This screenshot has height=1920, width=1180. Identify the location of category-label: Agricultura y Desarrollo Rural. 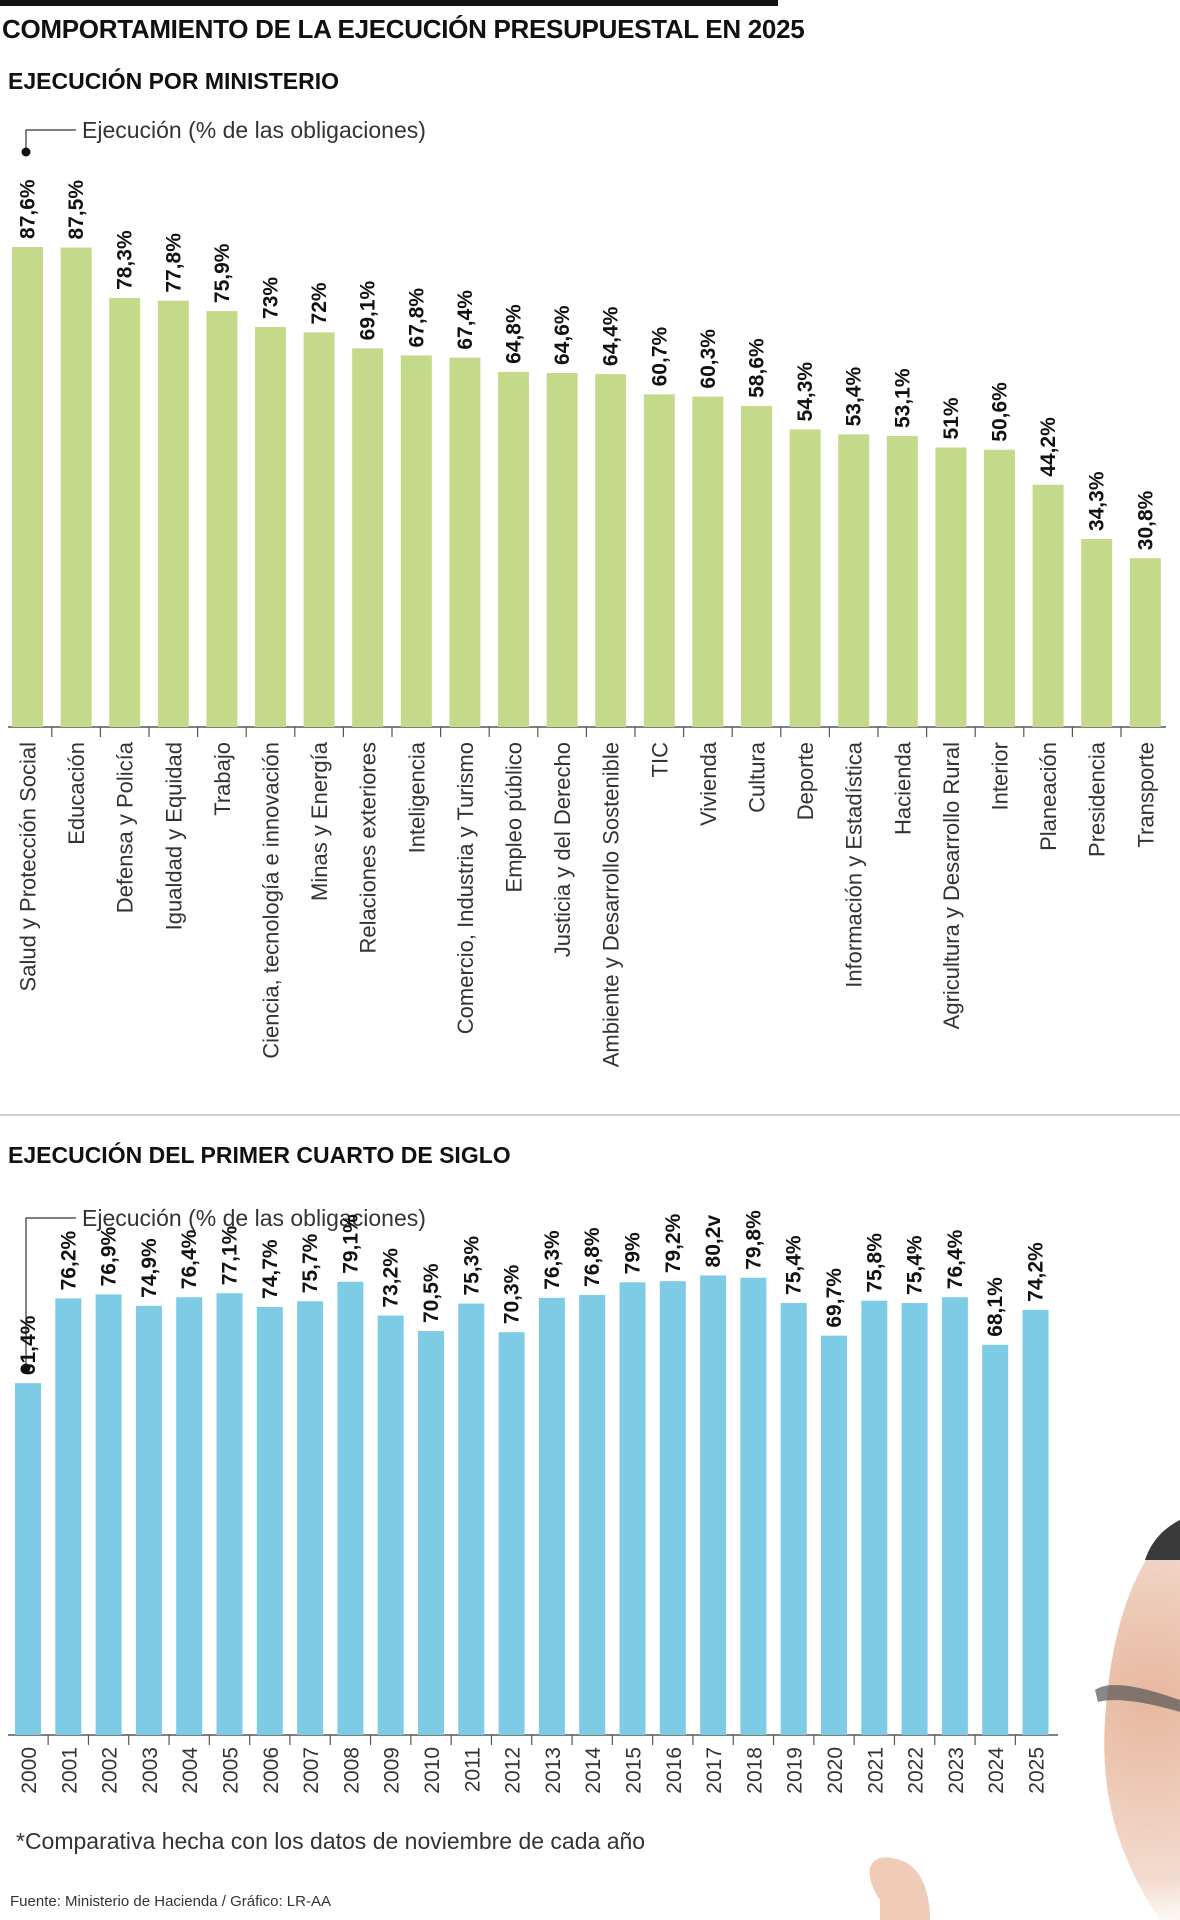
(951, 885).